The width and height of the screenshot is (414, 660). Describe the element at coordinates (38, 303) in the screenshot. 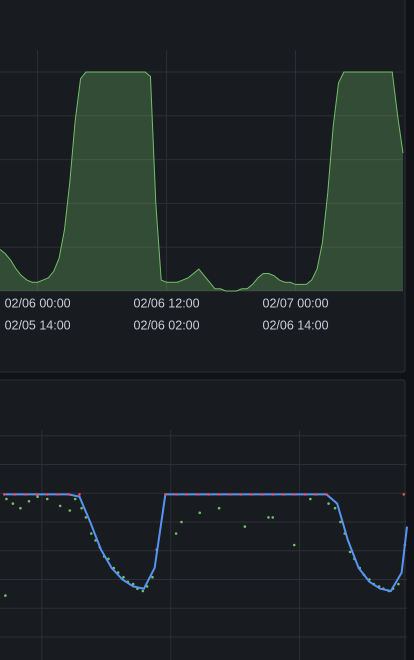

I see `x-tick-label: 02/06 00:00` at that location.